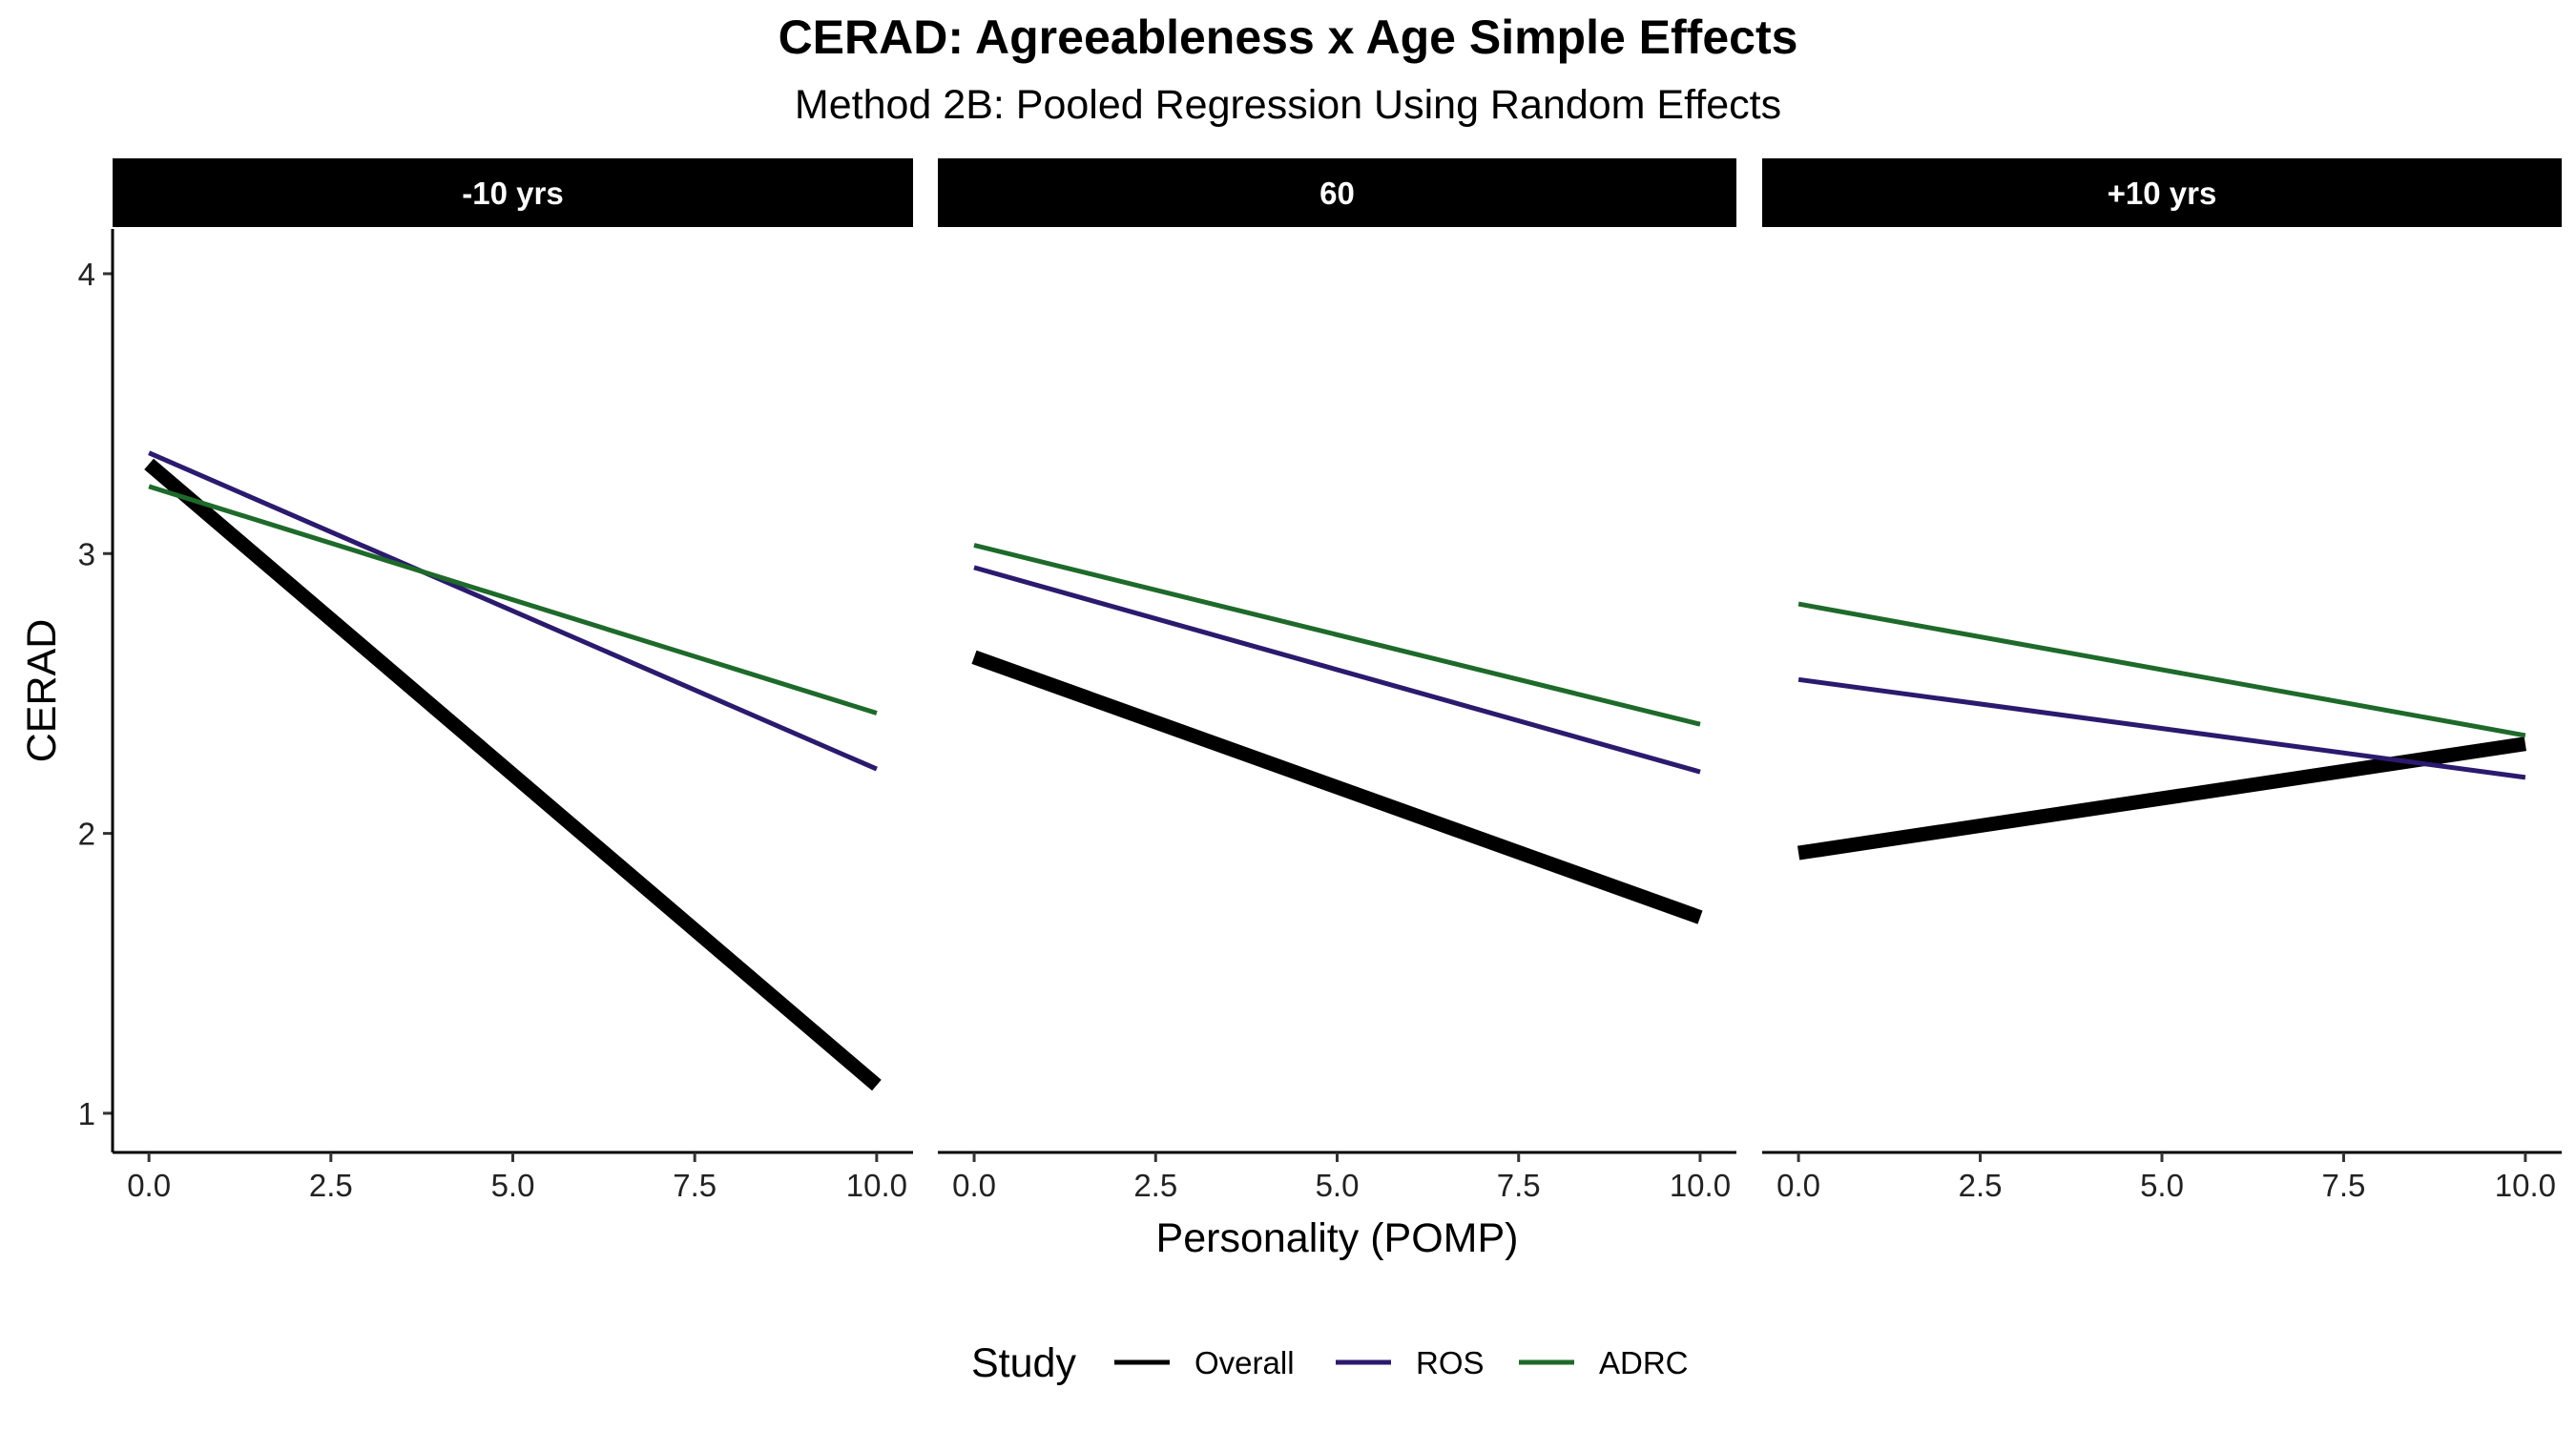  What do you see at coordinates (1245, 1362) in the screenshot?
I see `legend-label-overall: Overall` at bounding box center [1245, 1362].